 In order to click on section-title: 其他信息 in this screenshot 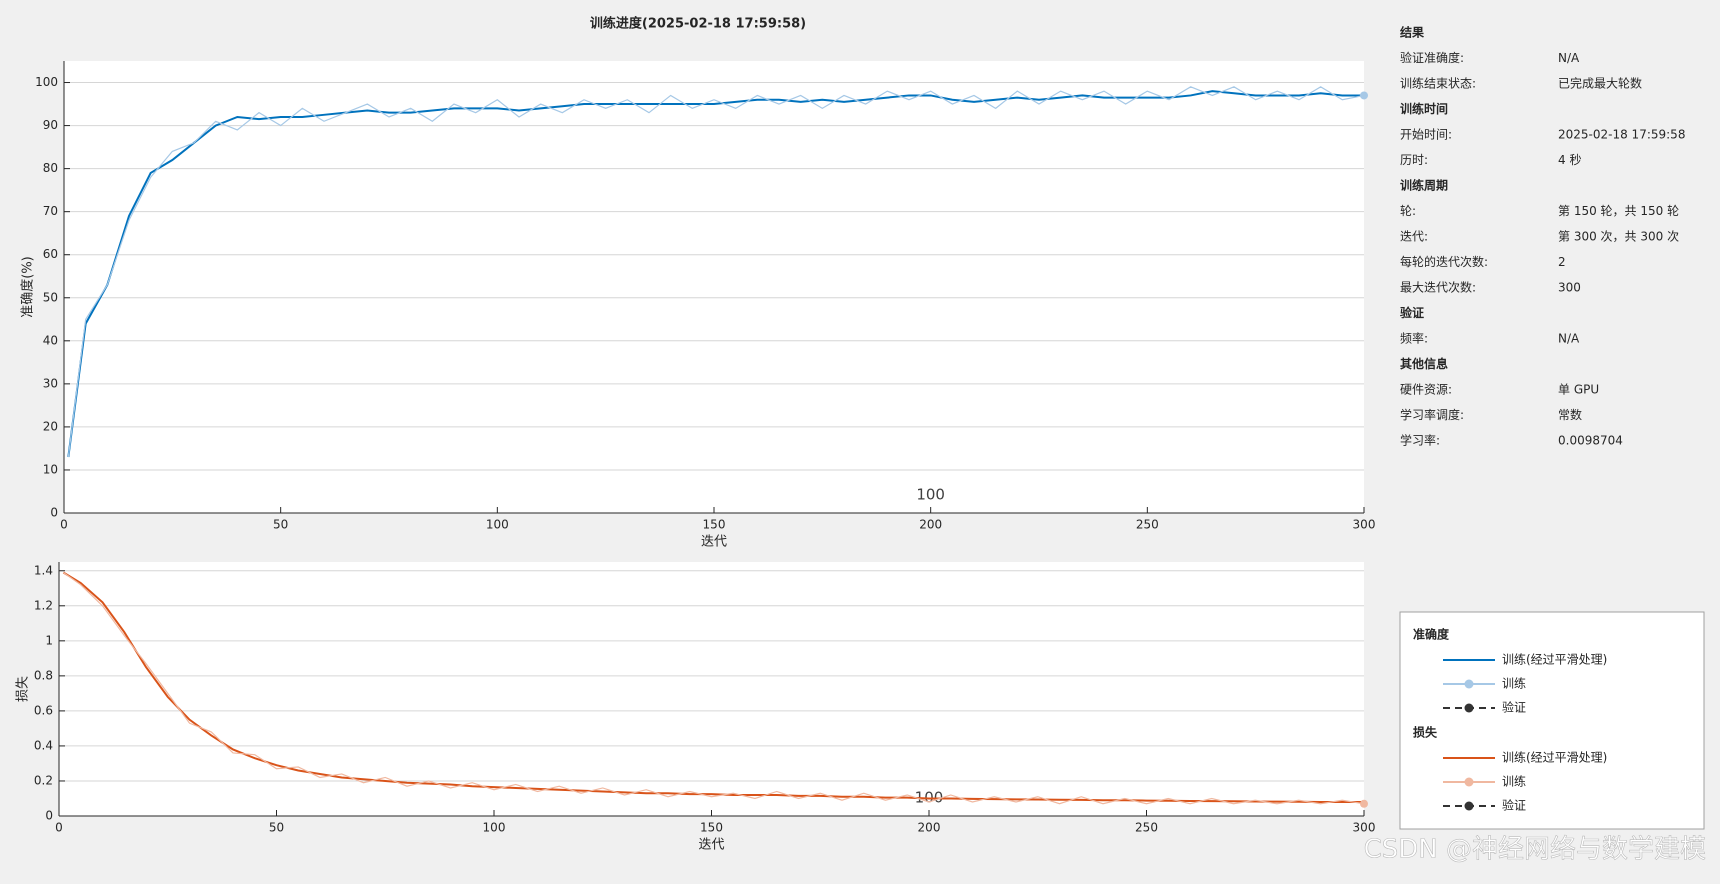, I will do `click(1424, 363)`.